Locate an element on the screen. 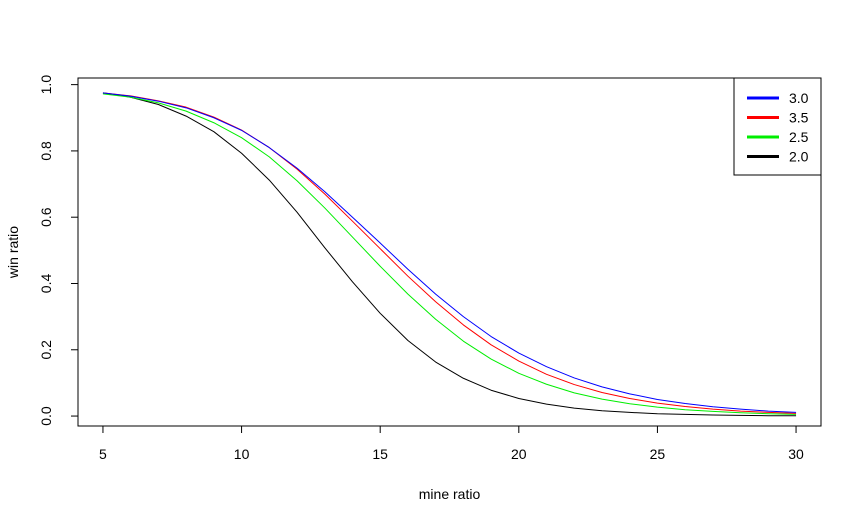  y-tick-label: 0.4 is located at coordinates (46, 284).